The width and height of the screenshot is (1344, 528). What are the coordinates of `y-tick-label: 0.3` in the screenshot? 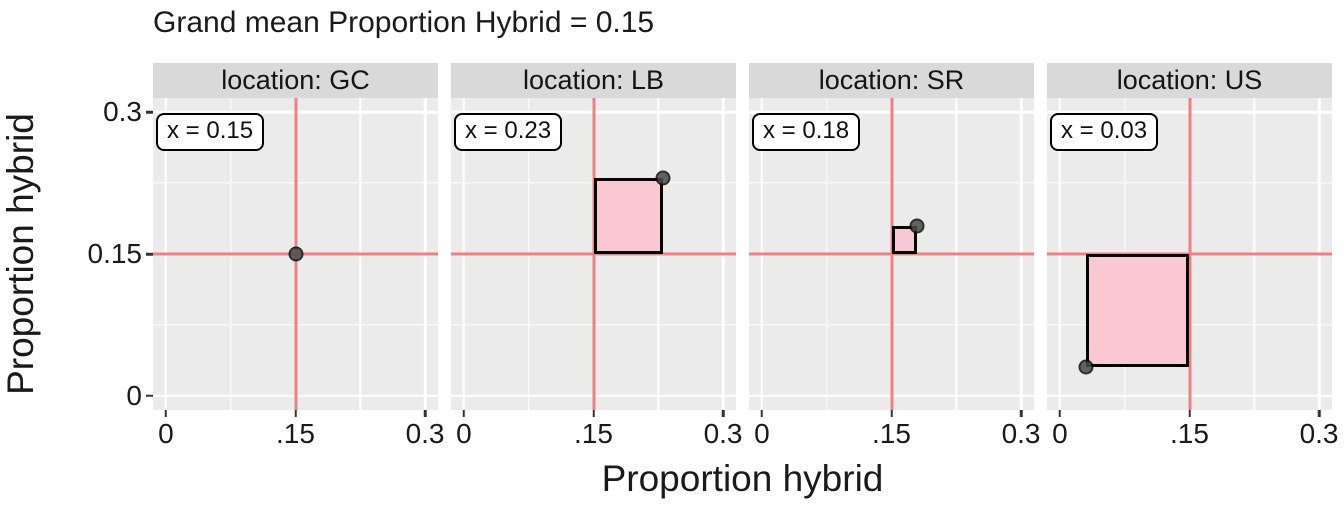 It's located at (122, 112).